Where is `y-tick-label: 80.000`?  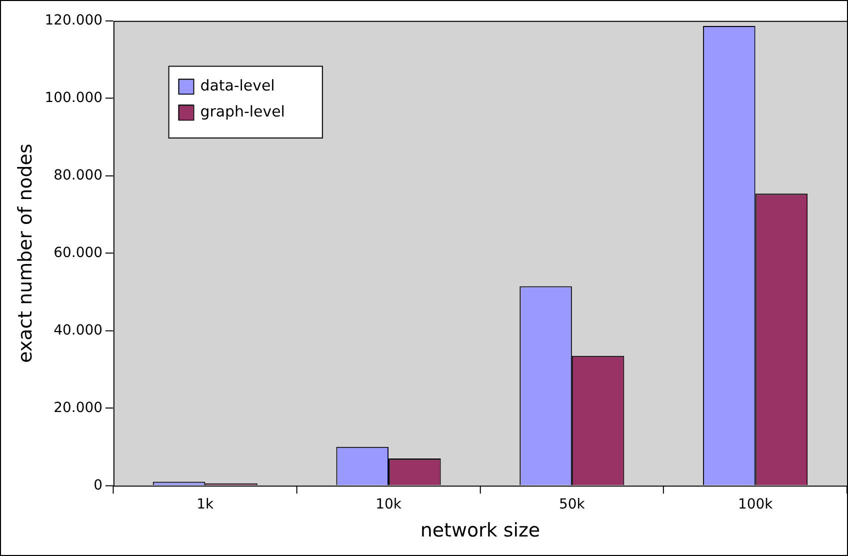 y-tick-label: 80.000 is located at coordinates (78, 175).